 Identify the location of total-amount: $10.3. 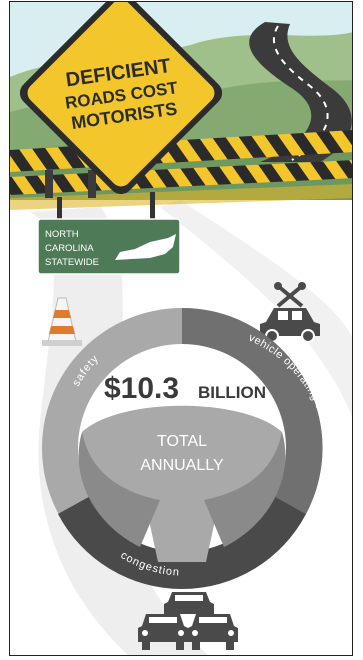
(141, 388).